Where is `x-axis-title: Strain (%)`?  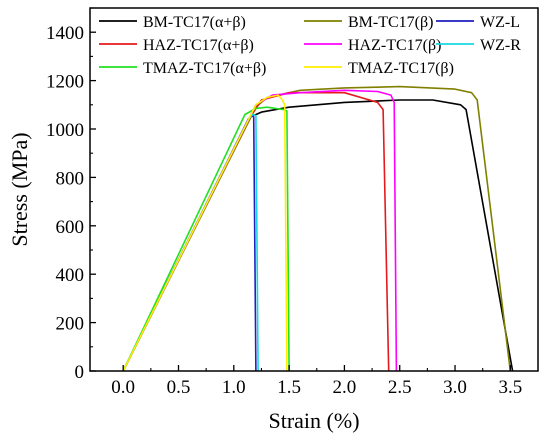 x-axis-title: Strain (%) is located at coordinates (313, 420).